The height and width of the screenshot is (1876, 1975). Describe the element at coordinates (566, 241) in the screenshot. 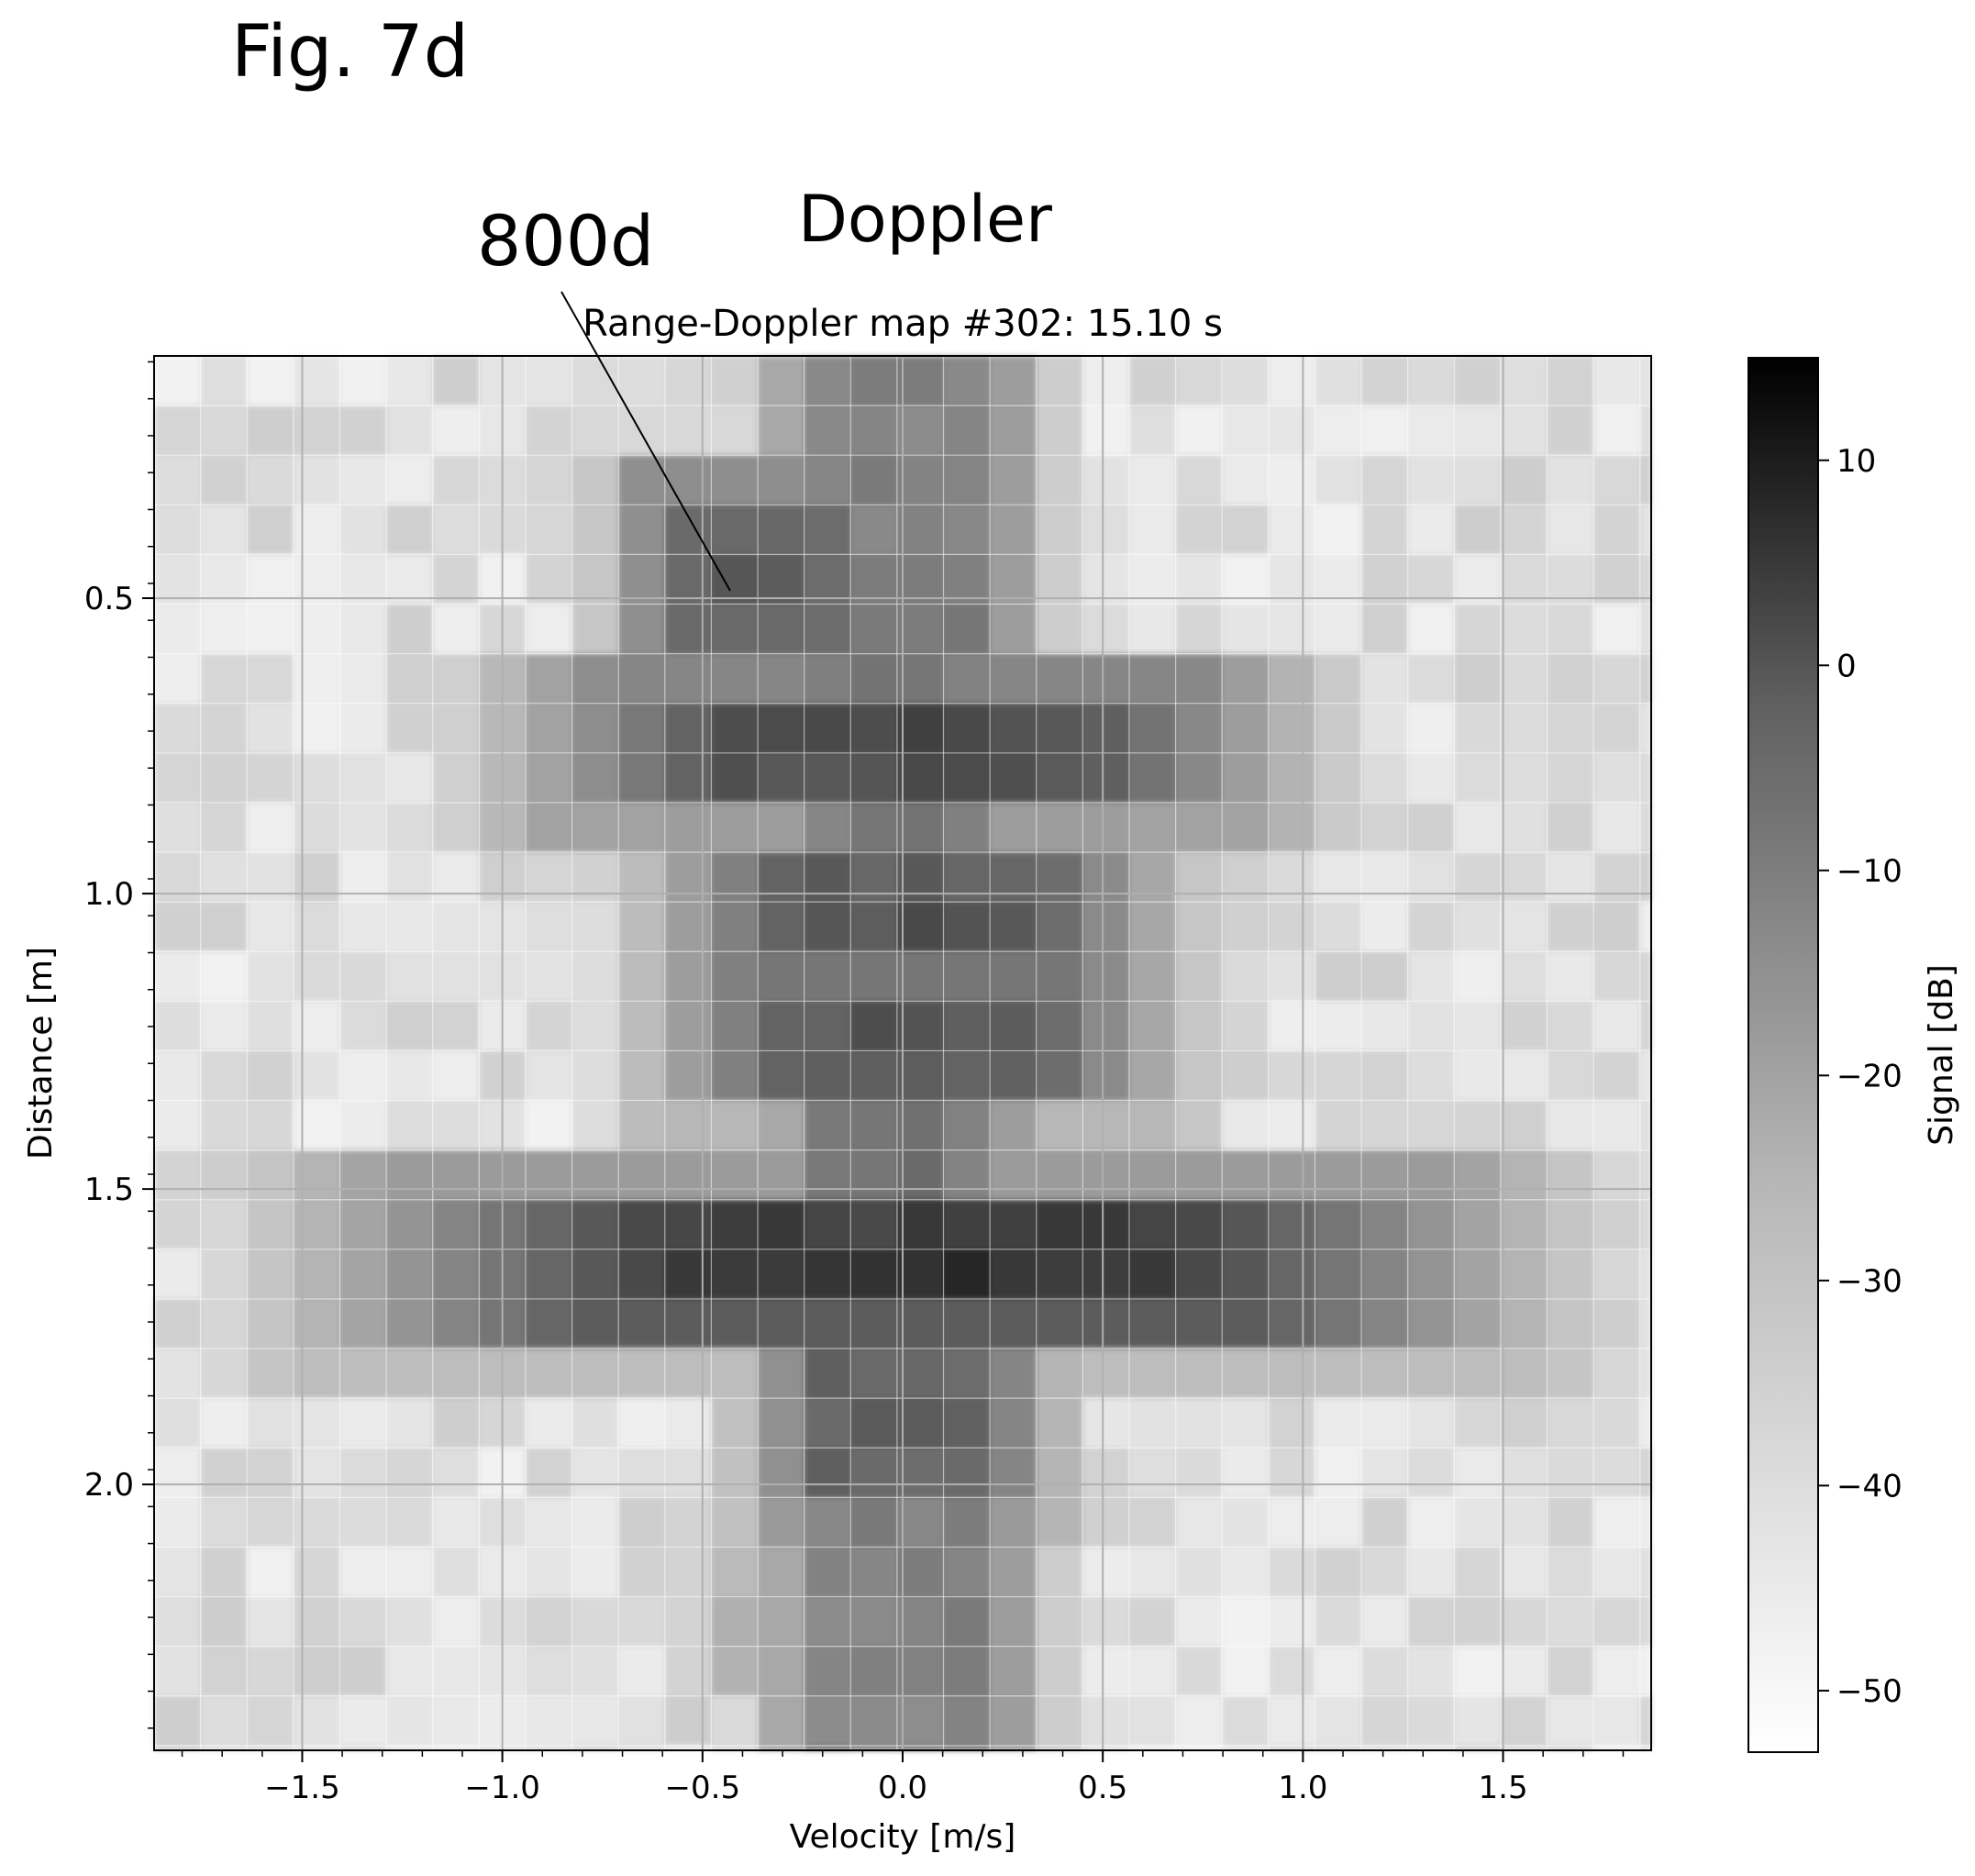

I see `reference-numeral-800d: 800d` at that location.